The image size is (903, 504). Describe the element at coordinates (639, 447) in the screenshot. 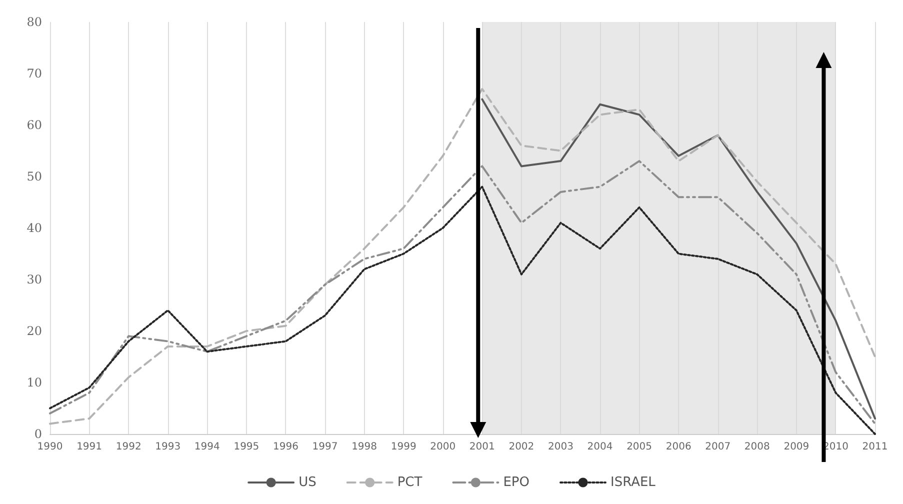

I see `x-tick-label: 2005` at that location.